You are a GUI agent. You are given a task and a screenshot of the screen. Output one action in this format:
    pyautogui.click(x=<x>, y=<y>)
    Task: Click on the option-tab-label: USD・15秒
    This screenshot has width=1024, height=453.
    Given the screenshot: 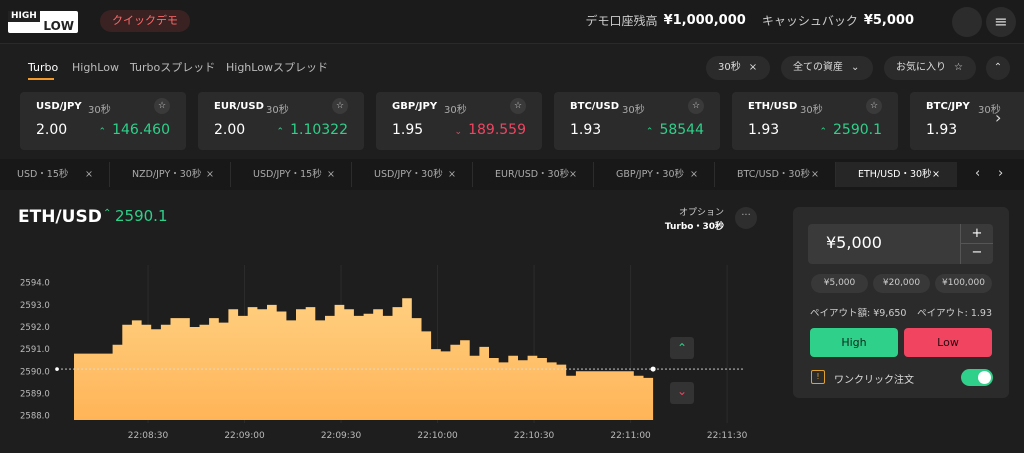 What is the action you would take?
    pyautogui.click(x=43, y=174)
    